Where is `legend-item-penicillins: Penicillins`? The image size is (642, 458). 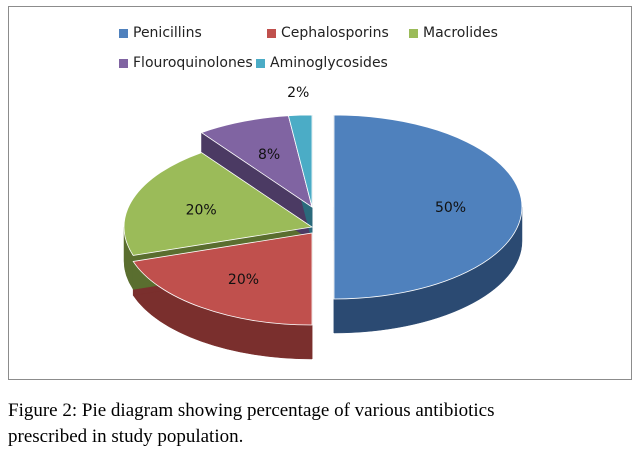
legend-item-penicillins: Penicillins is located at coordinates (160, 33).